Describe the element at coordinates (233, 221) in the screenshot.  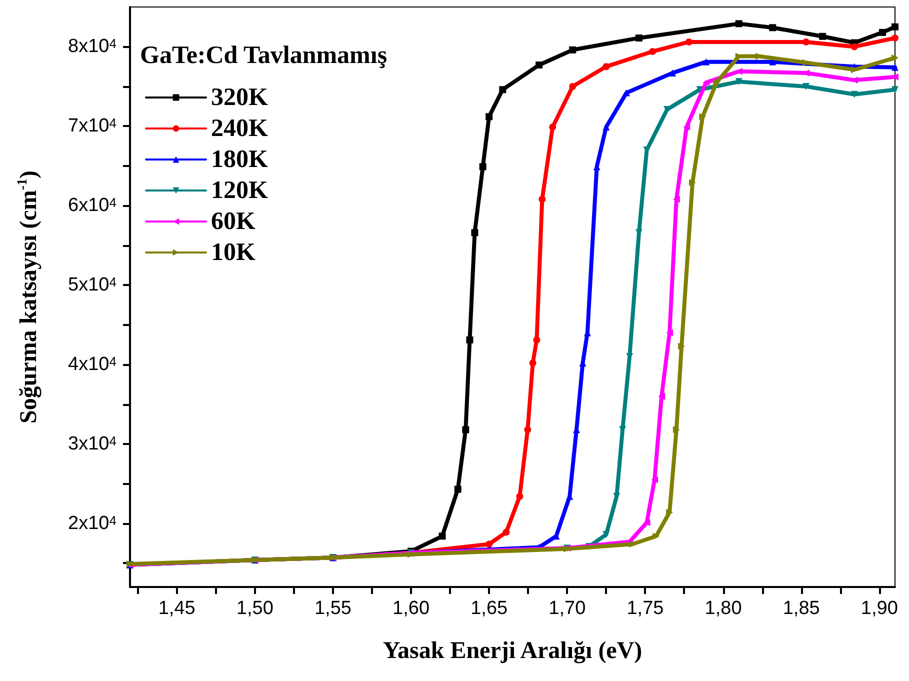
I see `legend-label: 60K` at that location.